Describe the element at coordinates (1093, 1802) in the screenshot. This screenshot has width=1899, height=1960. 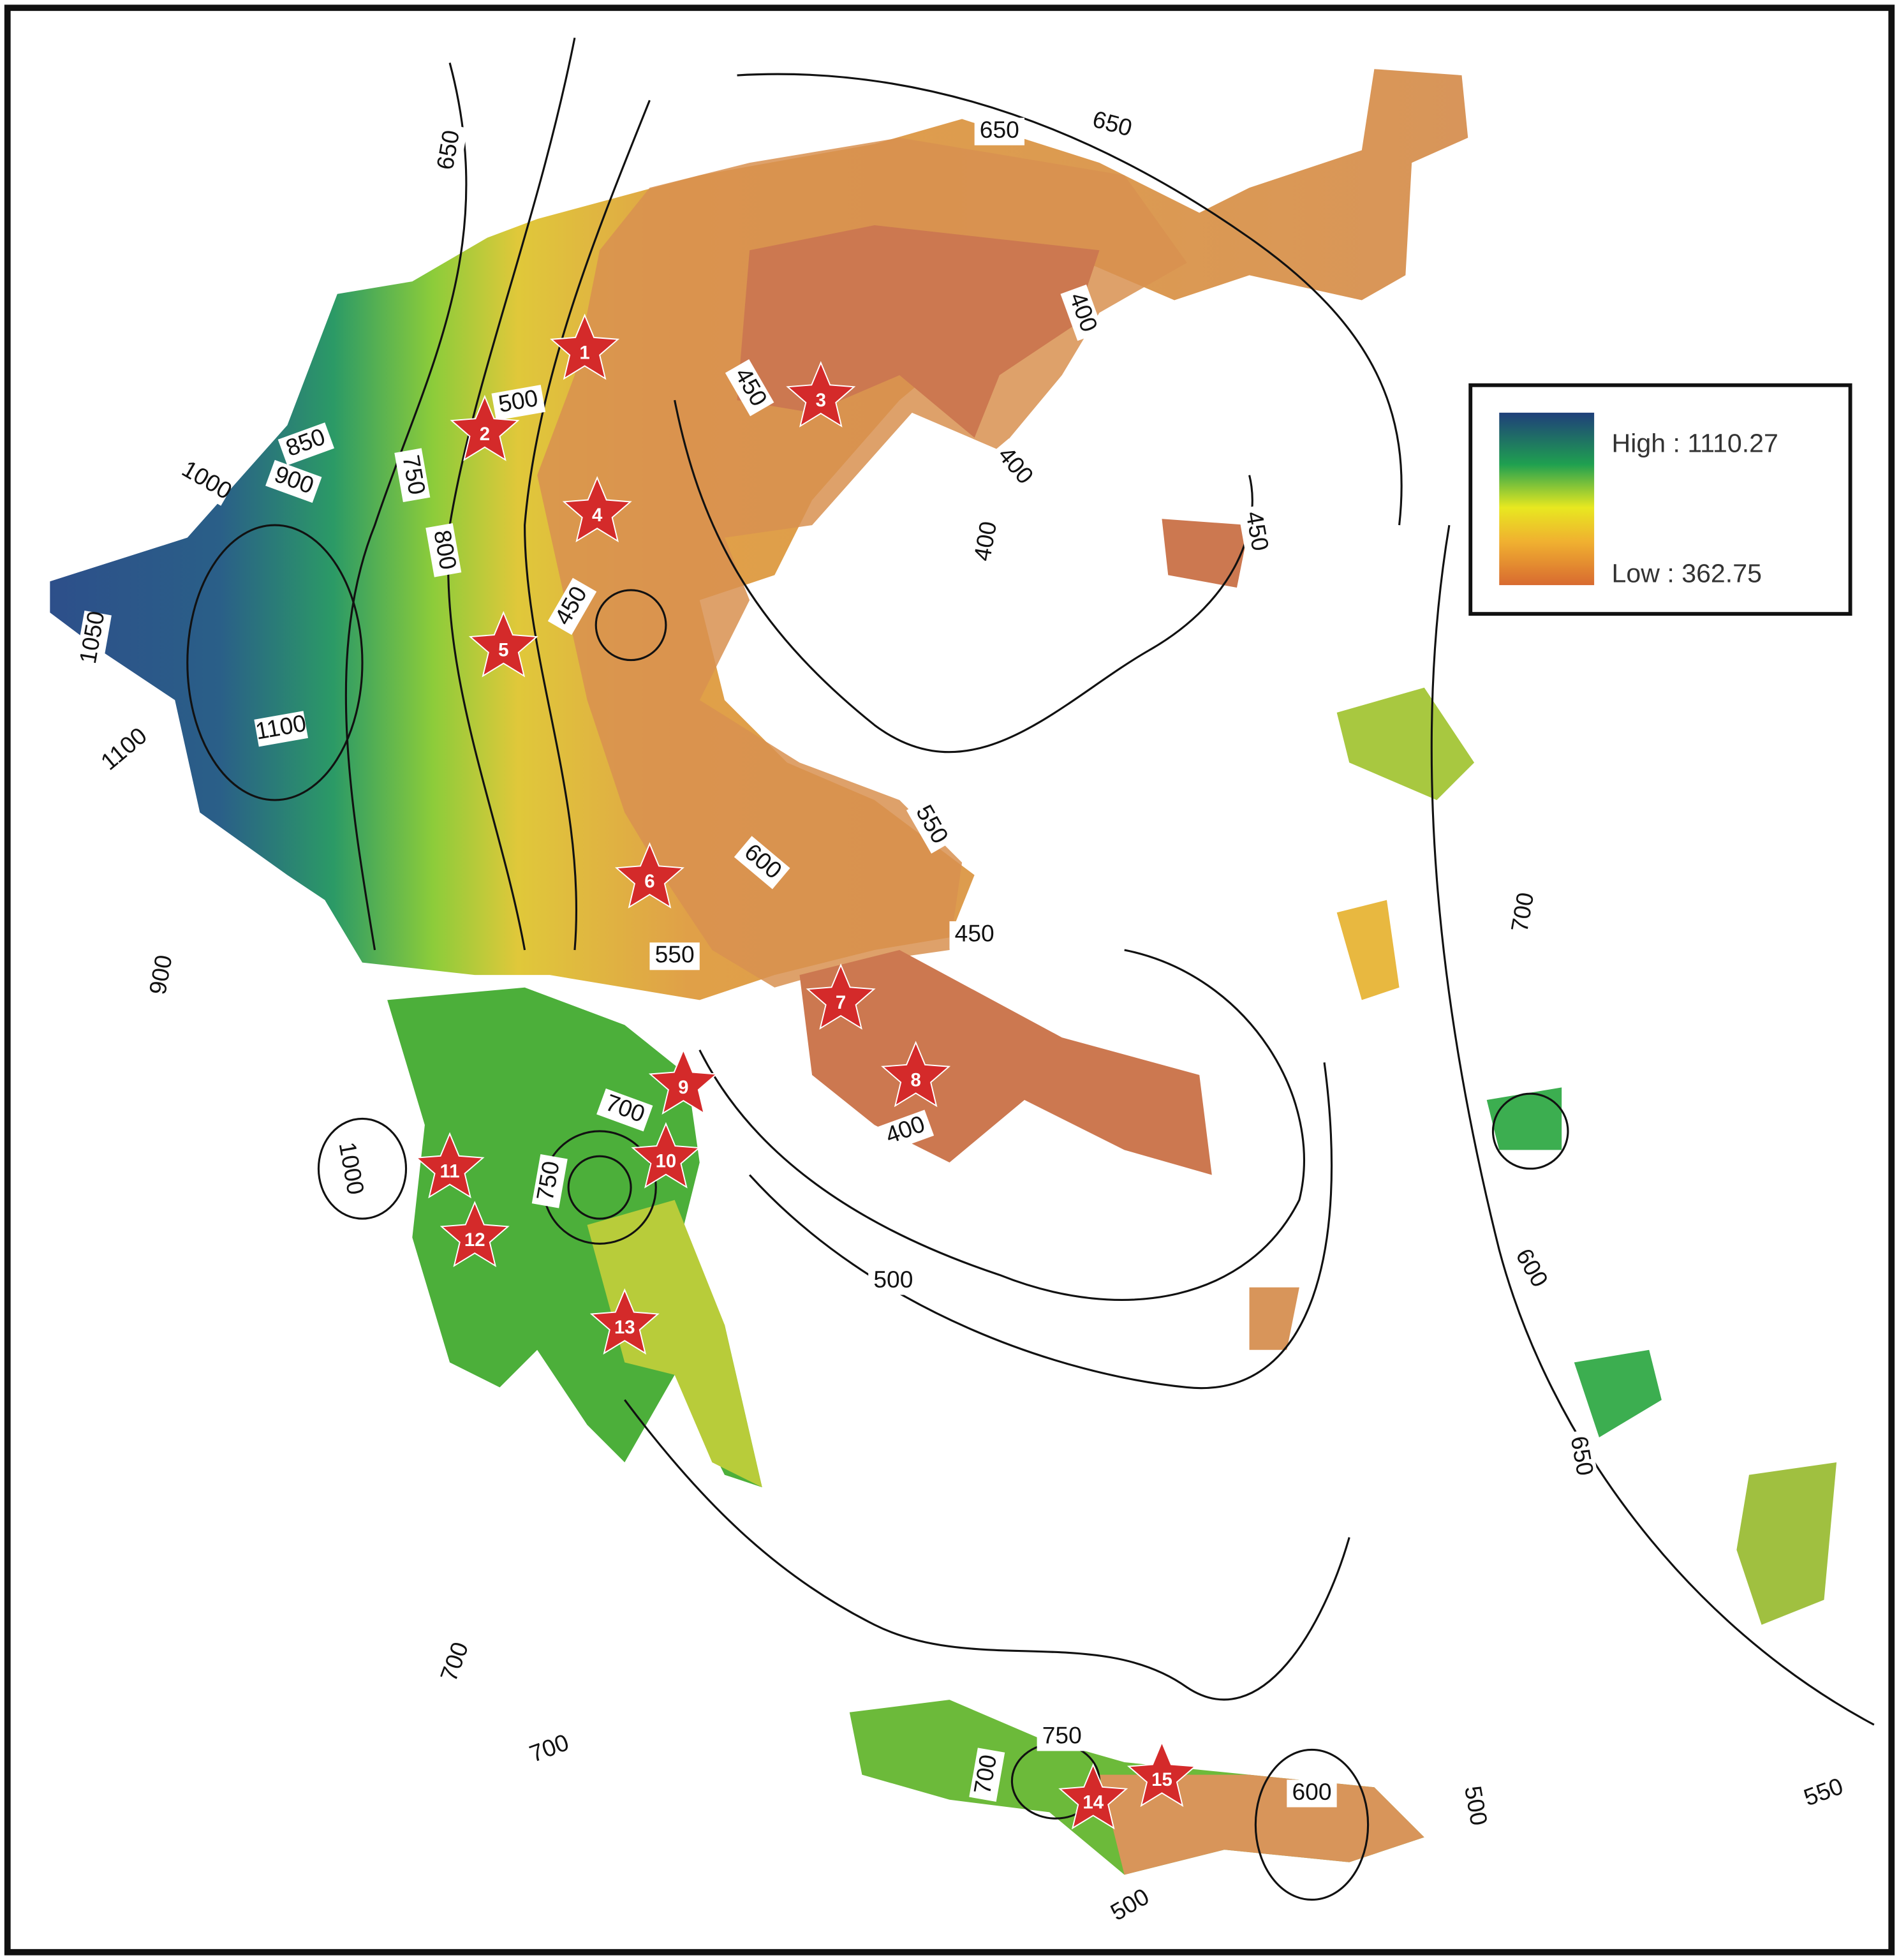
I see `station-label: 14` at that location.